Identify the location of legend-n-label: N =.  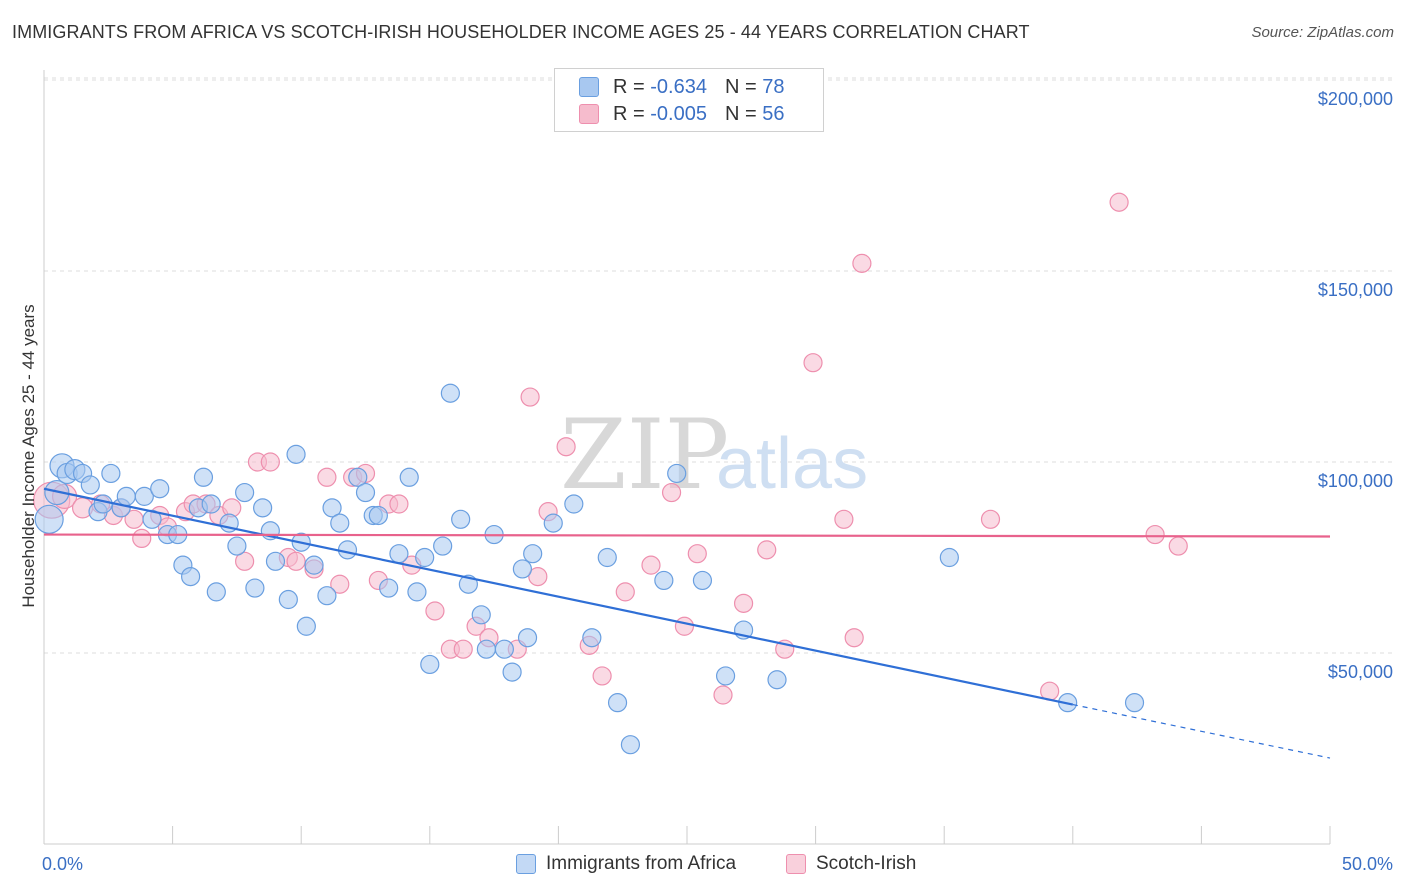
(740, 113).